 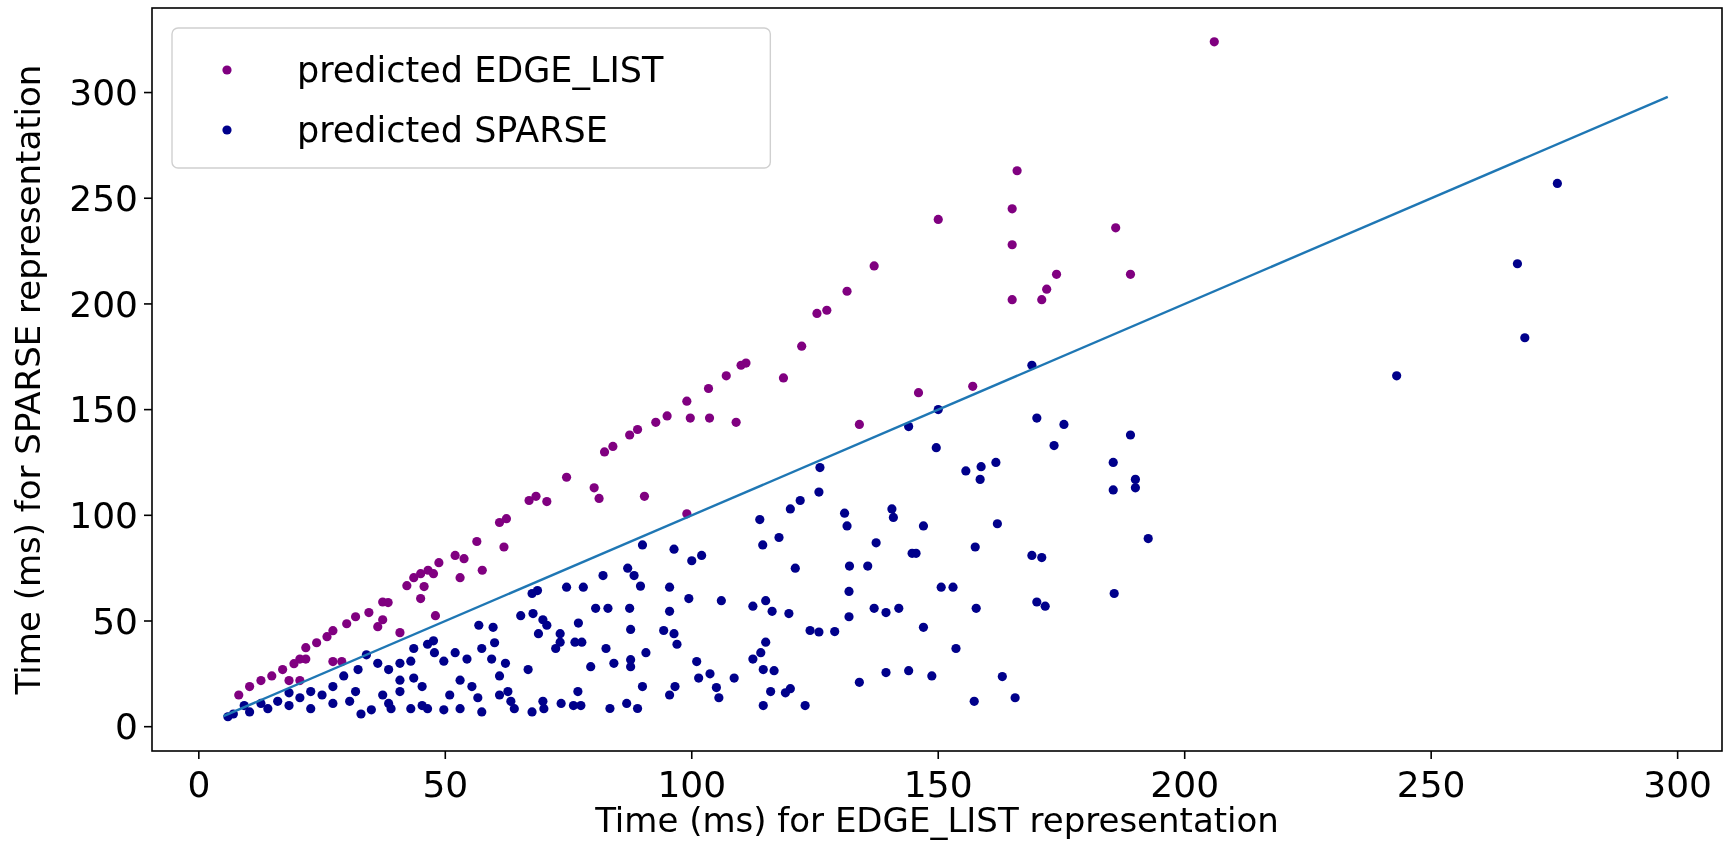 What do you see at coordinates (126, 727) in the screenshot?
I see `y-tick-label: 0` at bounding box center [126, 727].